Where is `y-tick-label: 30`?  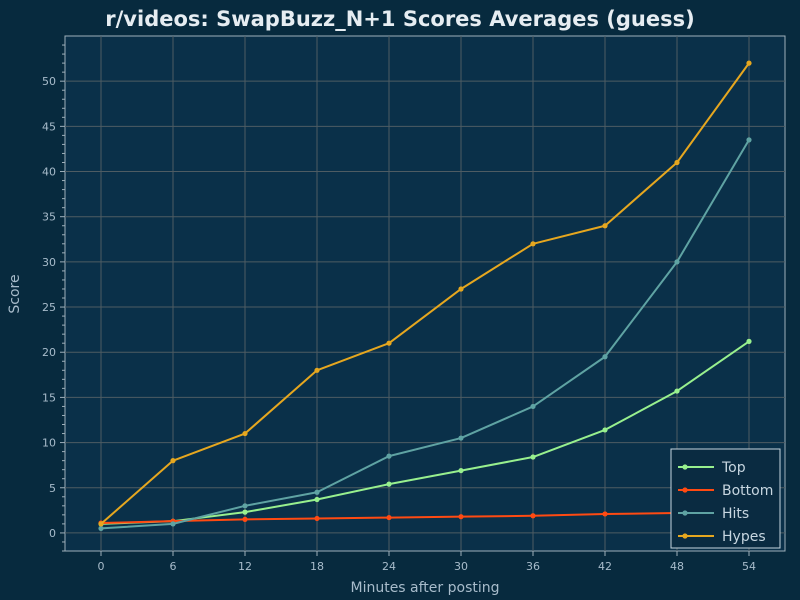 y-tick-label: 30 is located at coordinates (49, 262).